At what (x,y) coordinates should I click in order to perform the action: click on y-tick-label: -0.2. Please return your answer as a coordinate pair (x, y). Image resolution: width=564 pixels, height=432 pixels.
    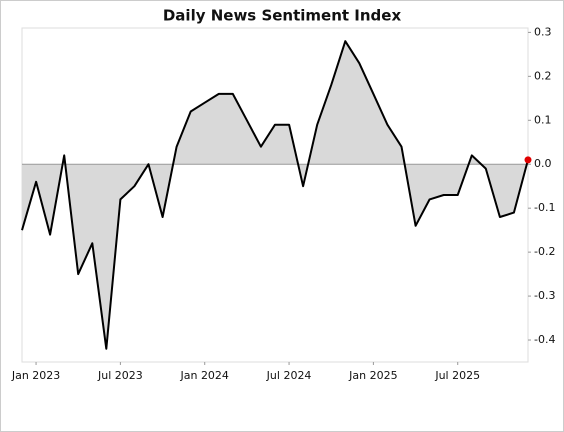
    Looking at the image, I should click on (544, 251).